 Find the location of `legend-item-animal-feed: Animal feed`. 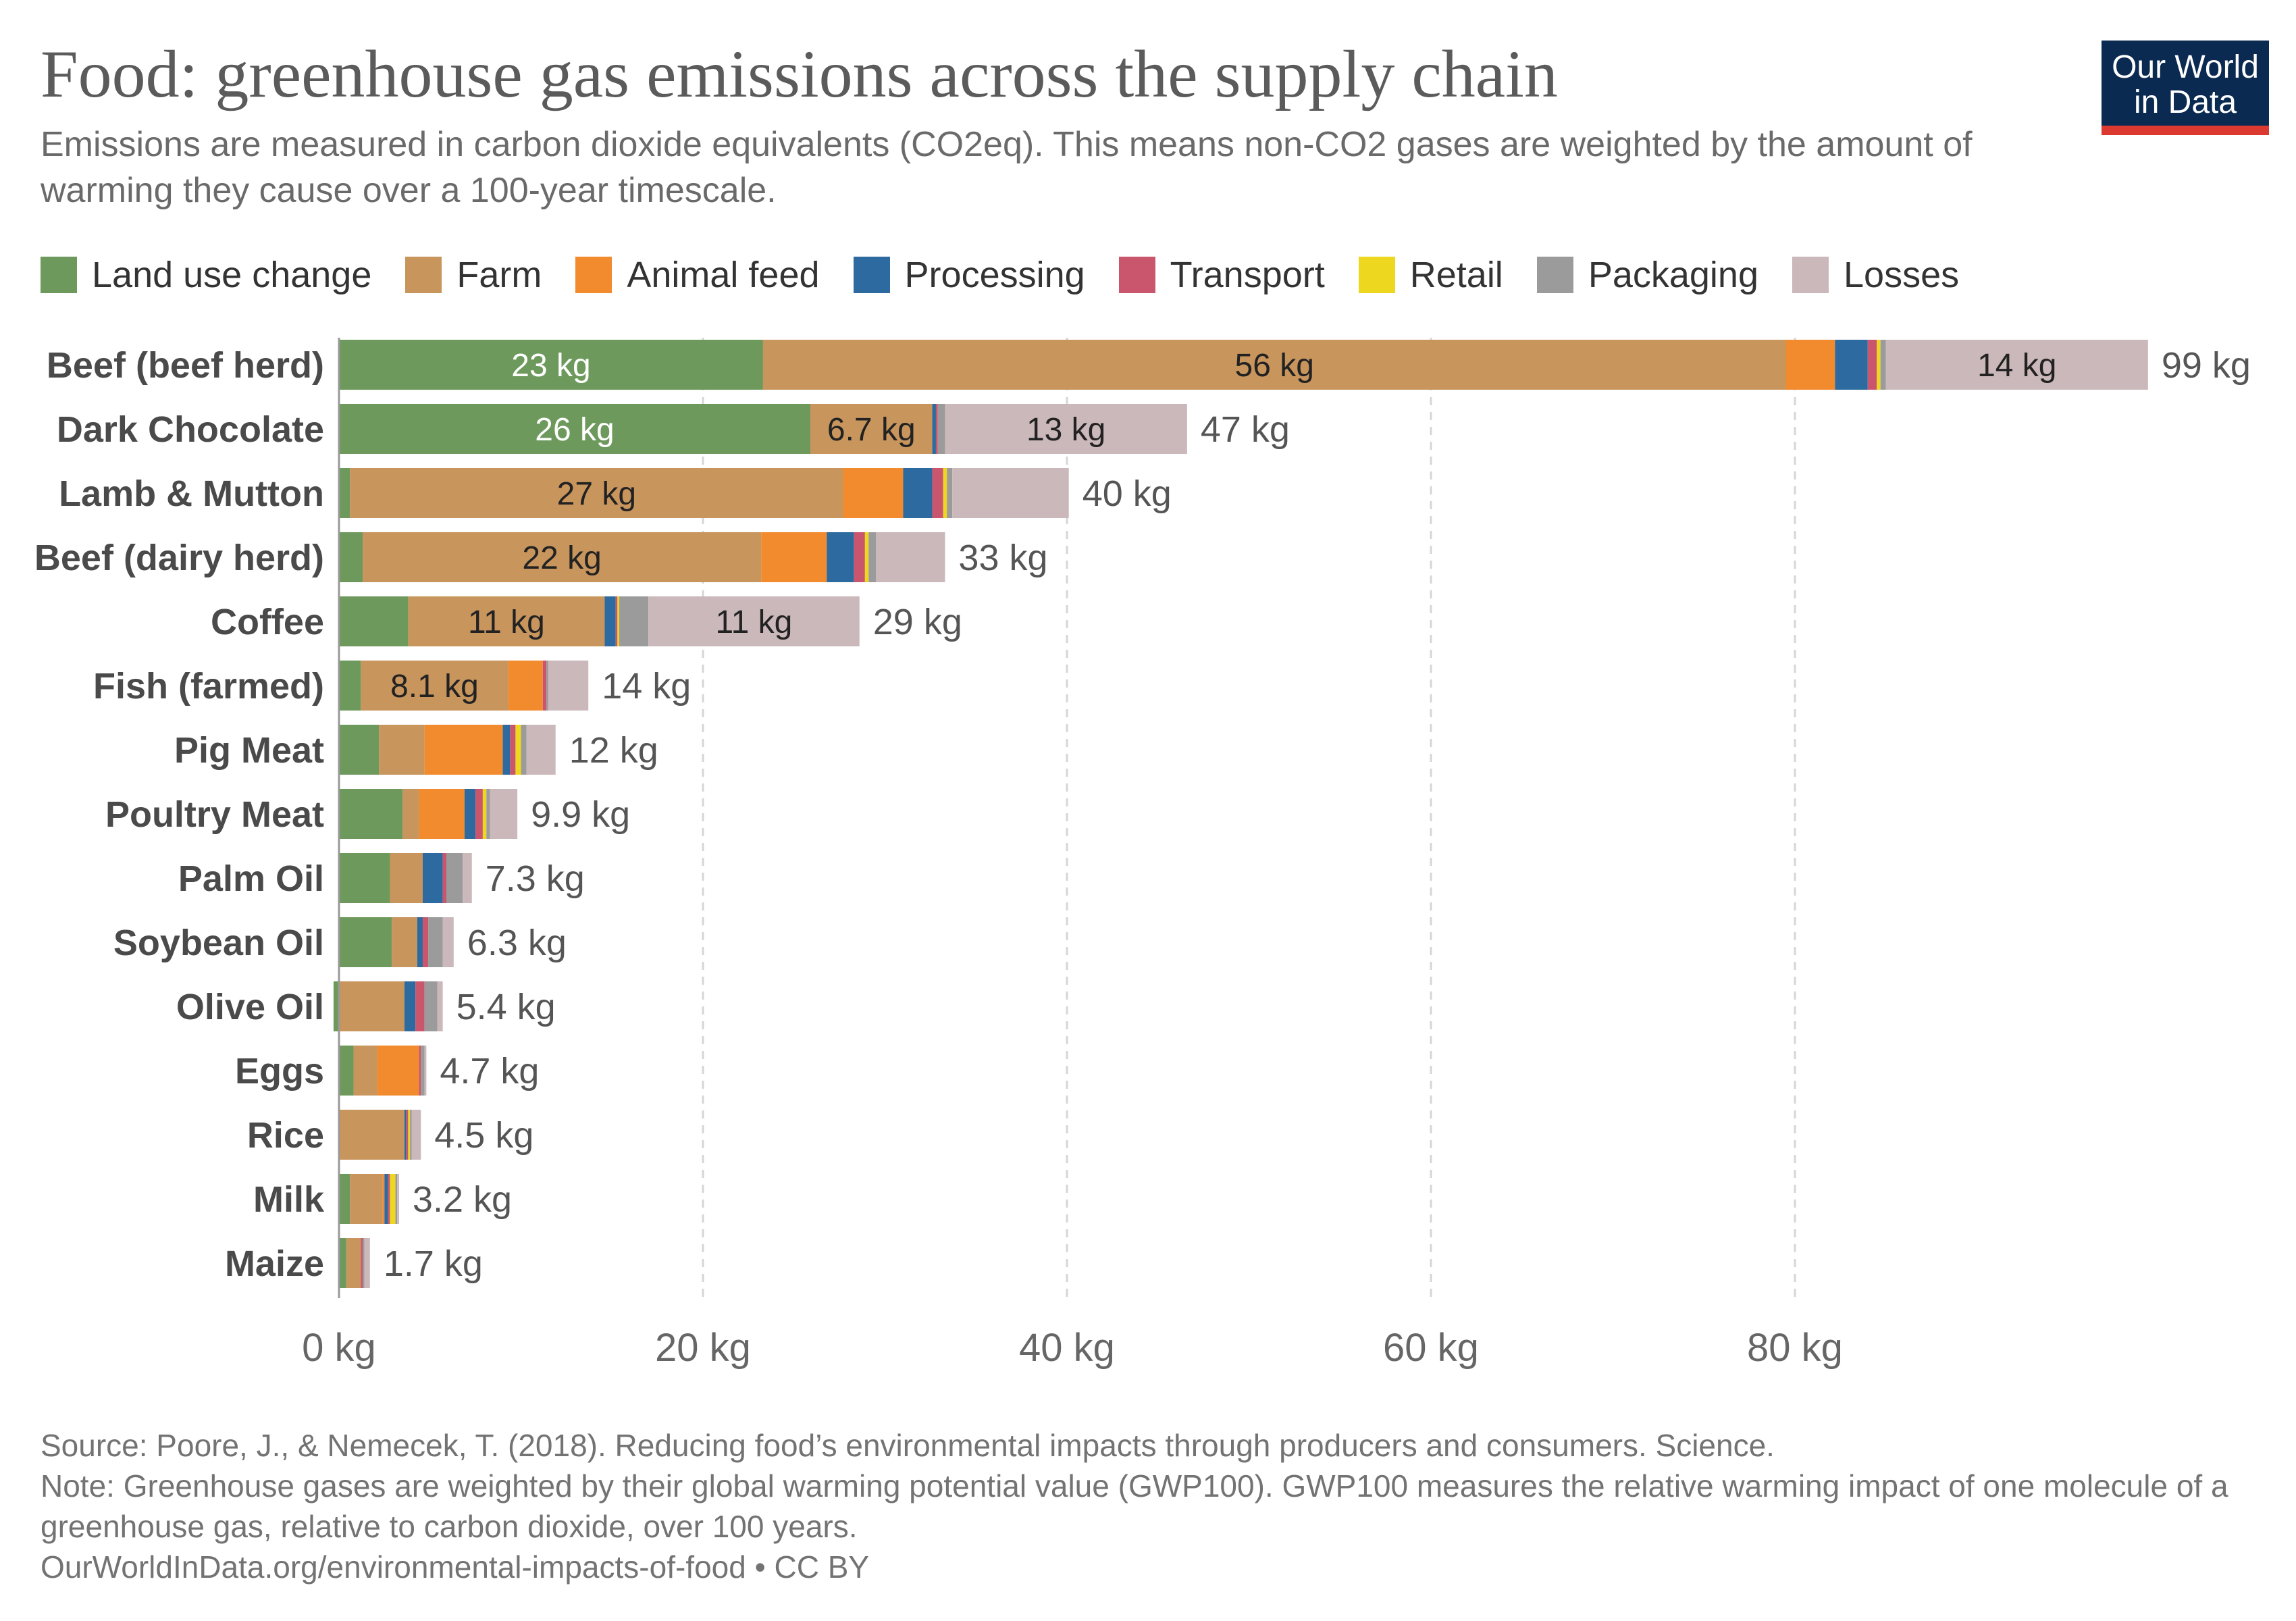

legend-item-animal-feed: Animal feed is located at coordinates (697, 275).